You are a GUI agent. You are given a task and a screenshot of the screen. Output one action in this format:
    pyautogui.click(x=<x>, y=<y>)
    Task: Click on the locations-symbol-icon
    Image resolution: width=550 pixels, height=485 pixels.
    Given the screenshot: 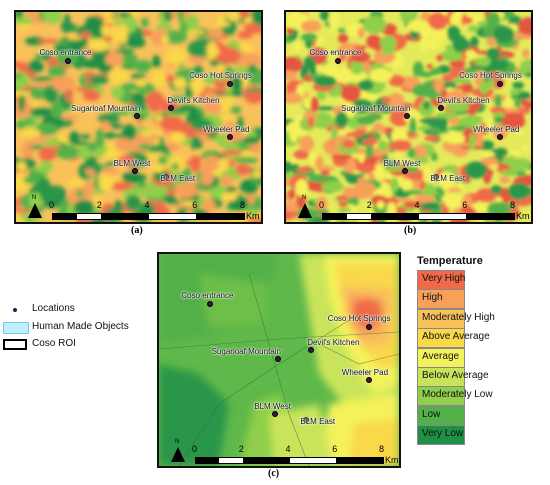 What is the action you would take?
    pyautogui.click(x=15, y=310)
    